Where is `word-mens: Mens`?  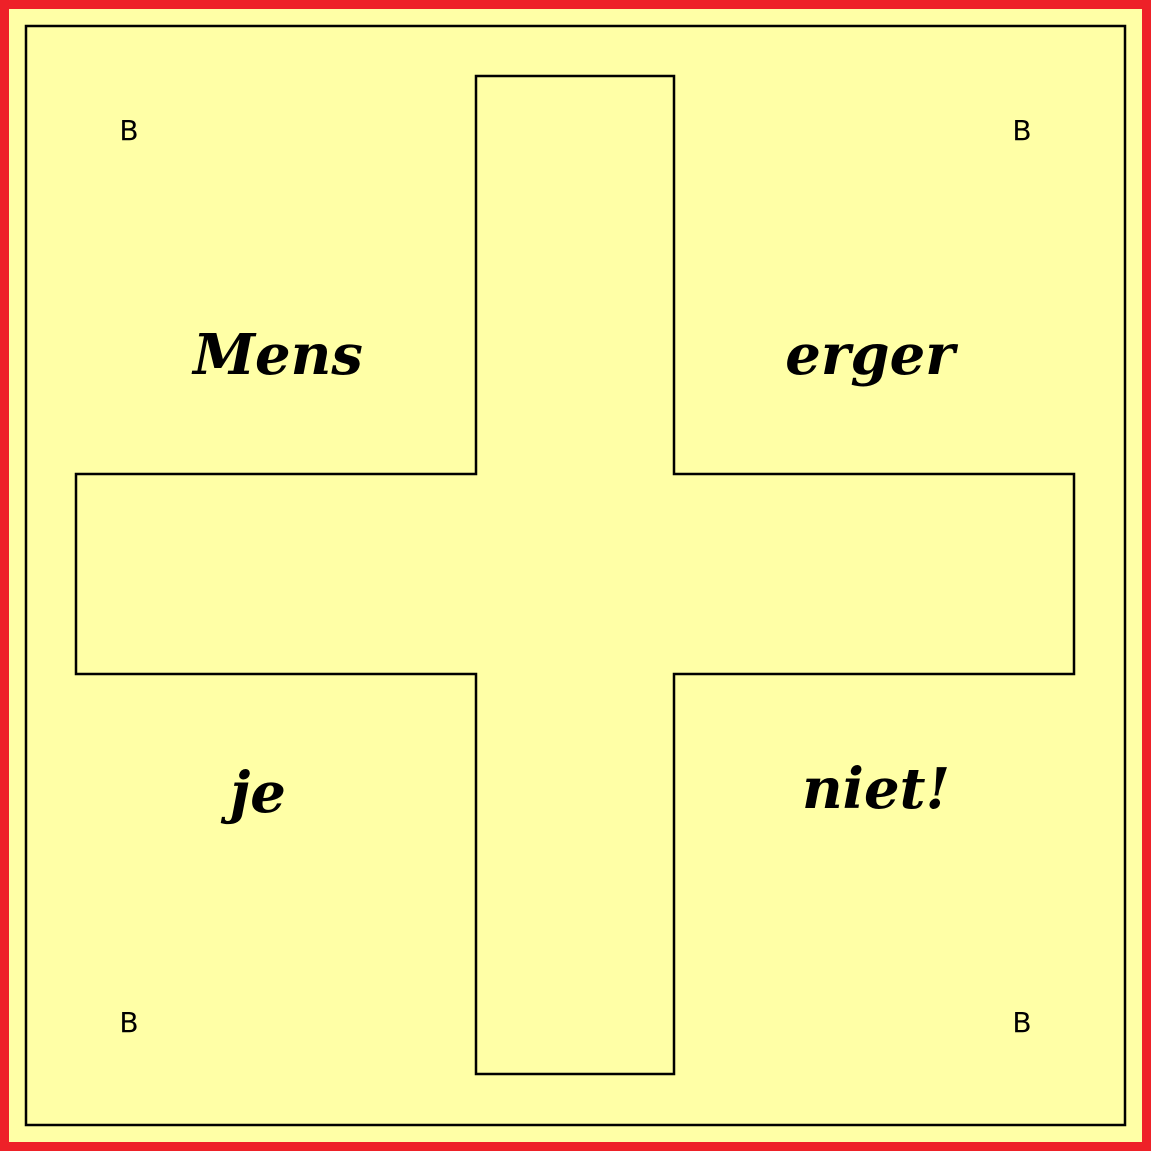
word-mens: Mens is located at coordinates (277, 355).